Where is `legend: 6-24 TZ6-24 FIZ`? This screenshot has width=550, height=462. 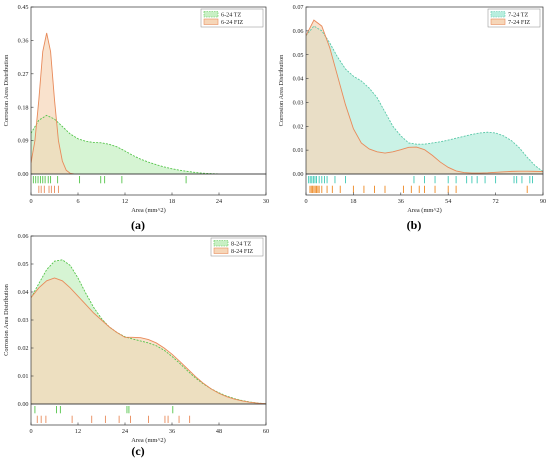
legend: 6-24 TZ6-24 FIZ is located at coordinates (232, 18).